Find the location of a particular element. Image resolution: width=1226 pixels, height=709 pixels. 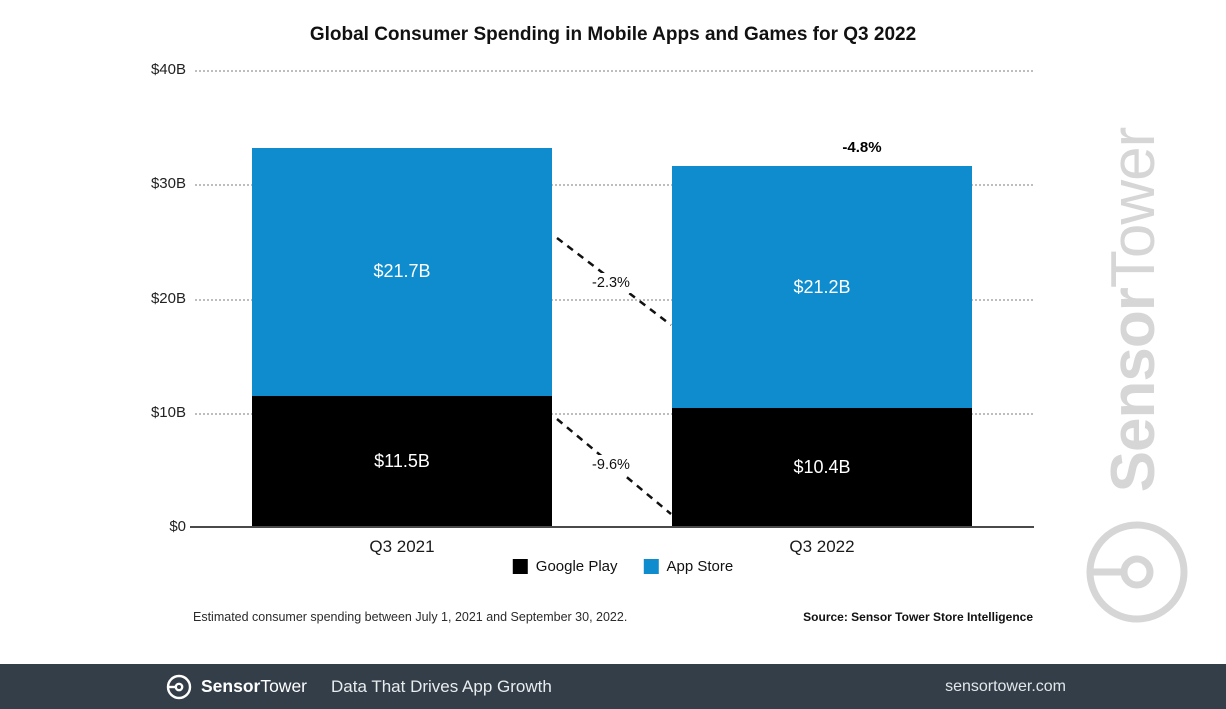

footer-brand: SensorTower is located at coordinates (254, 686).